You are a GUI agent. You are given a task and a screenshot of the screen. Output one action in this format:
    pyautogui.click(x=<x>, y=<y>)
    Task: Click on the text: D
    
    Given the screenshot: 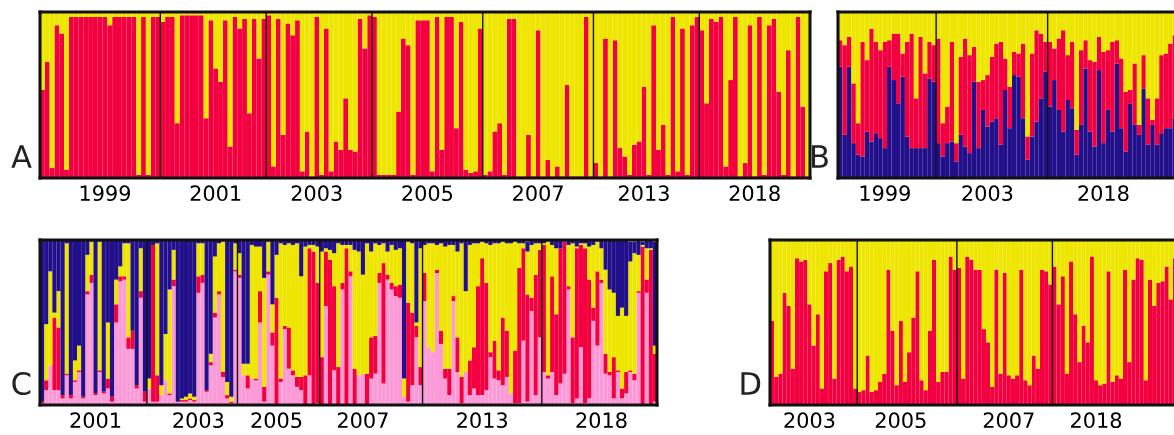 What is the action you would take?
    pyautogui.click(x=751, y=383)
    